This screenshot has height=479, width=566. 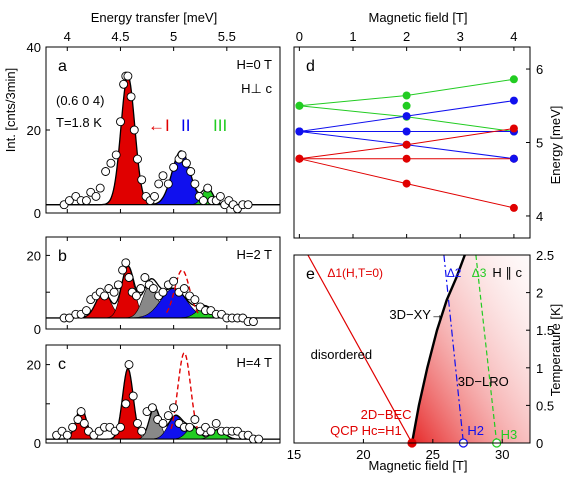 I want to click on x-tick-label: 1, so click(x=352, y=36).